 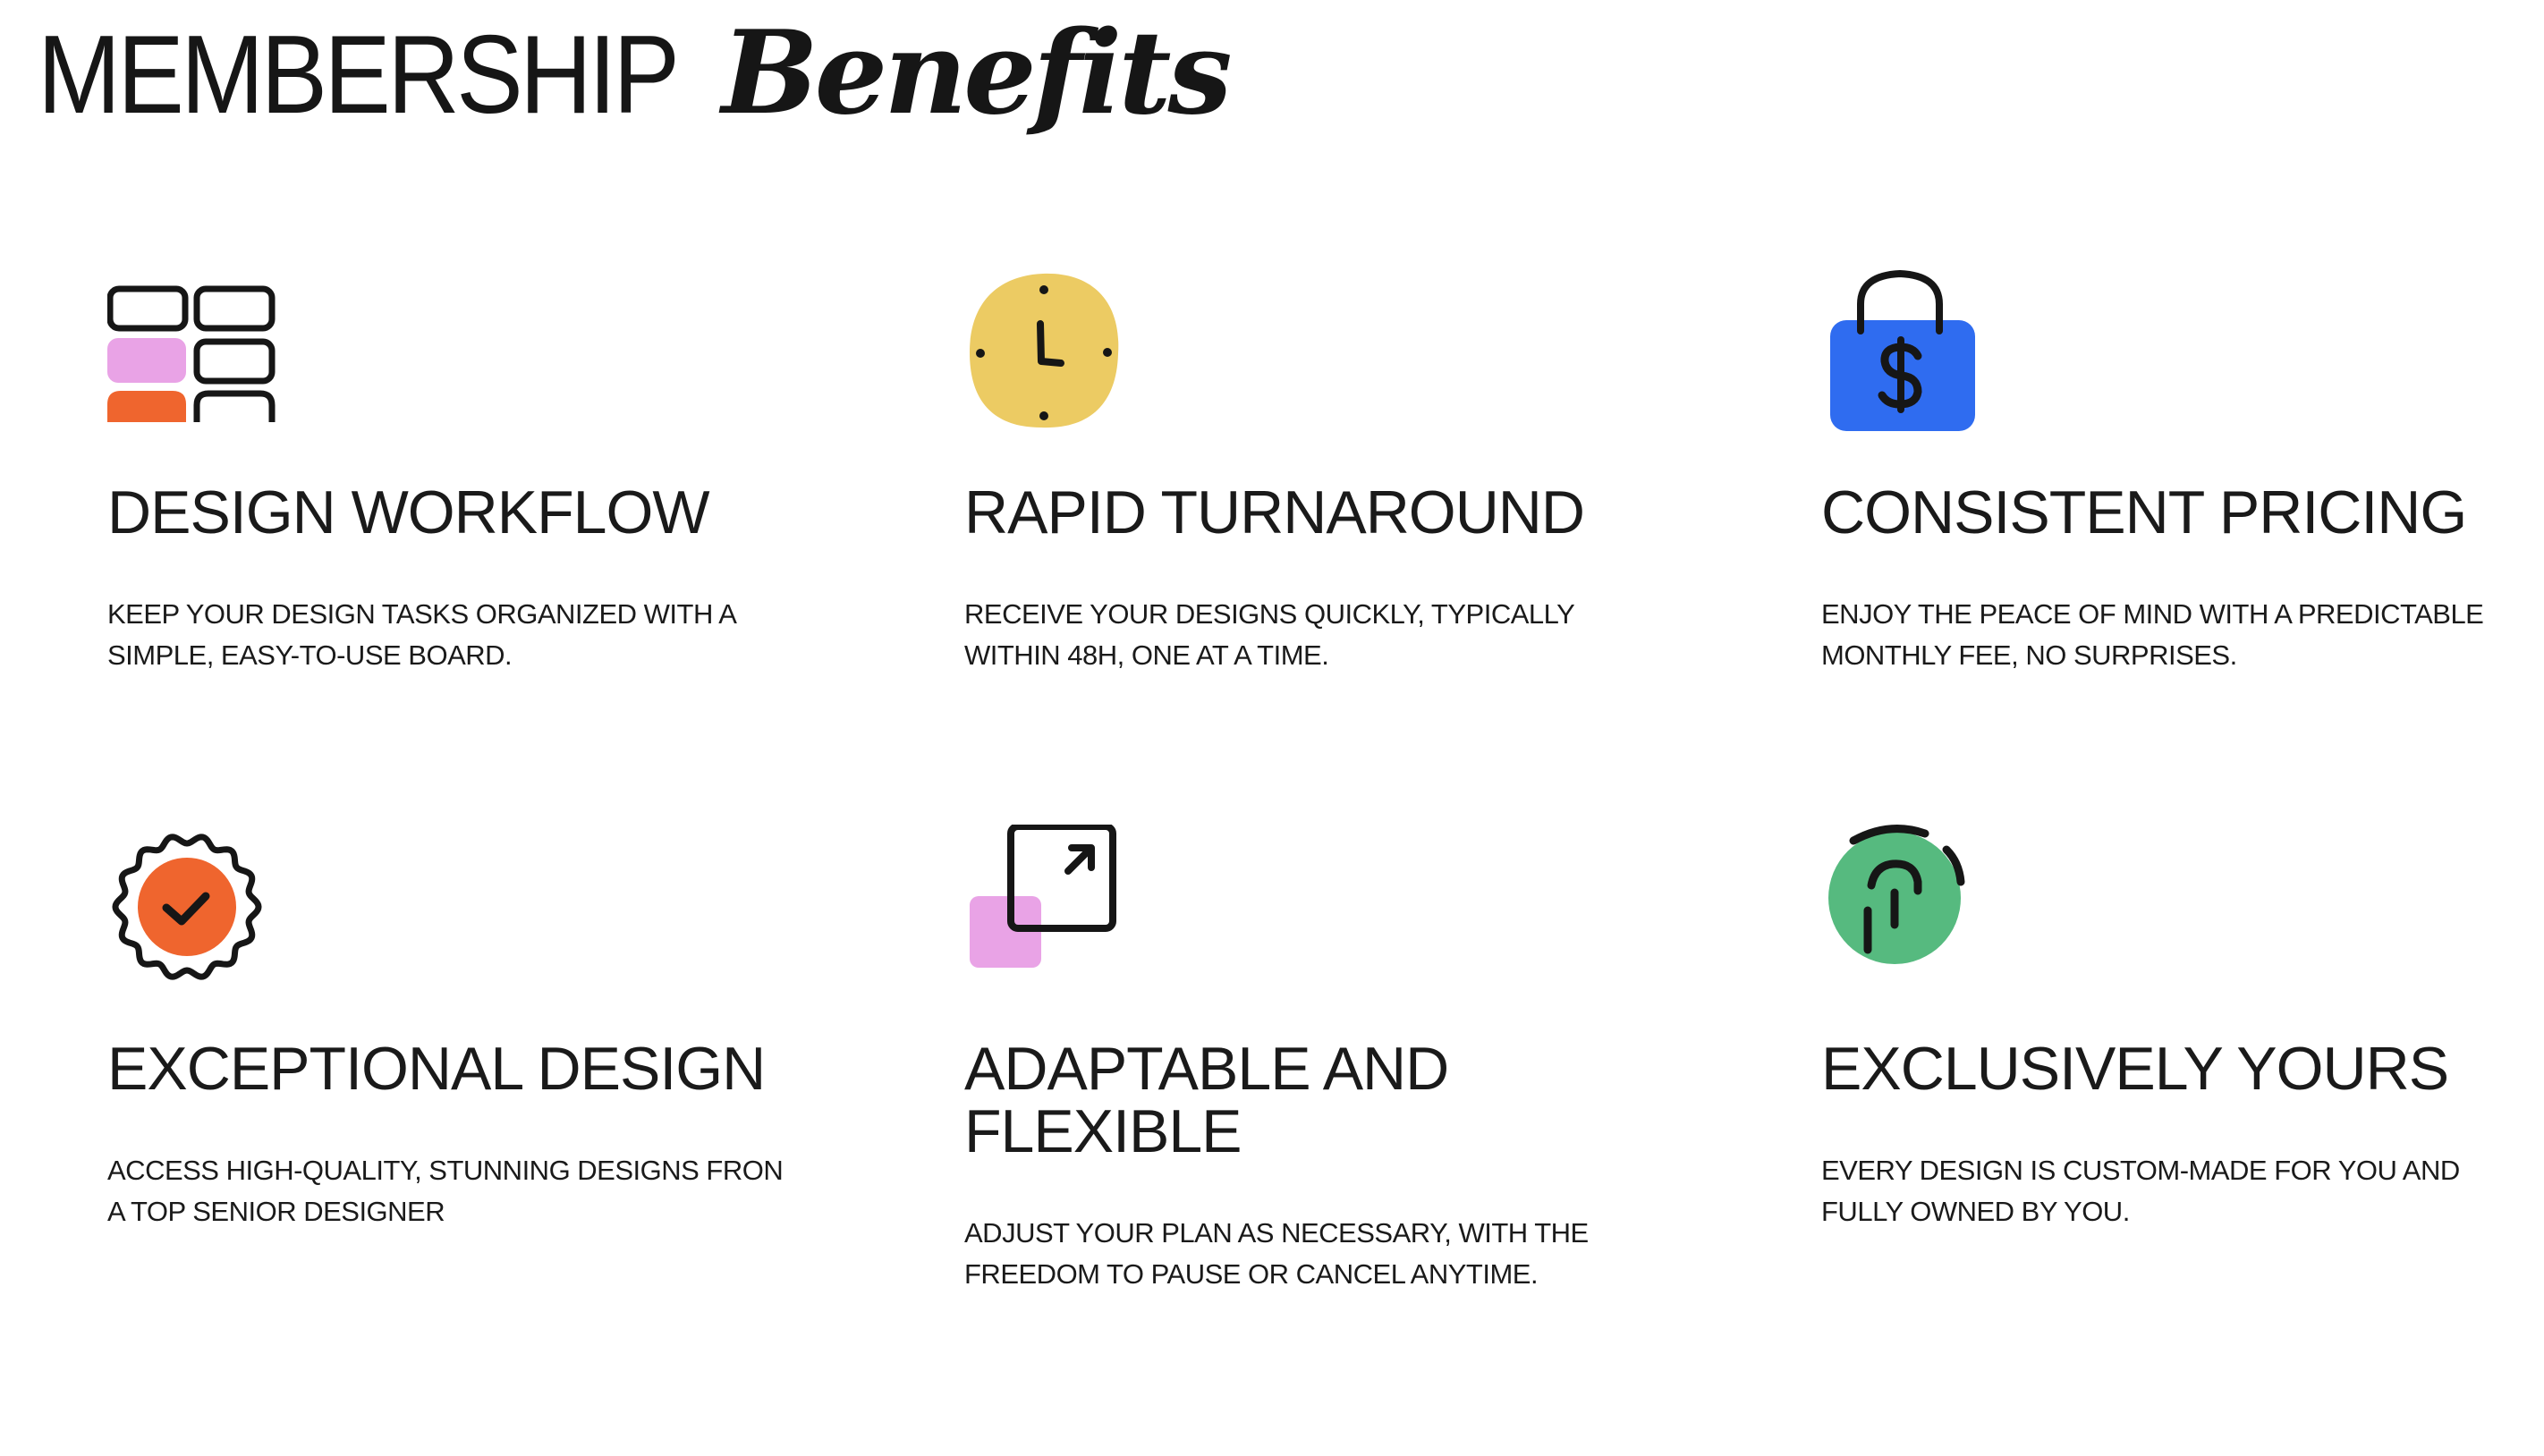 What do you see at coordinates (2144, 512) in the screenshot?
I see `benefit-title: CONSISTENT PRICING` at bounding box center [2144, 512].